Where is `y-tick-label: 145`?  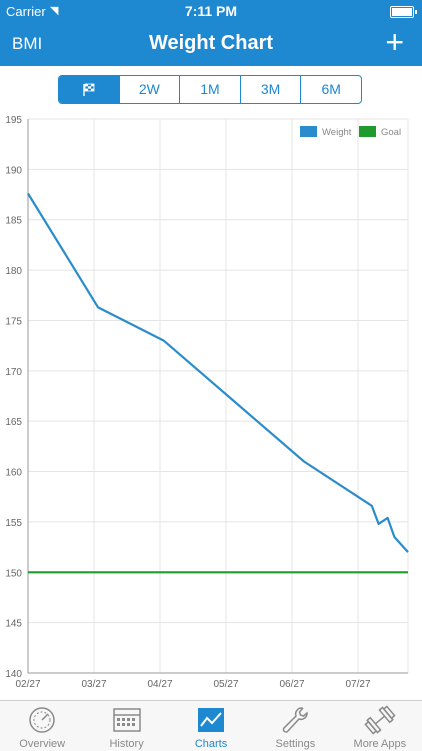
y-tick-label: 145 is located at coordinates (13, 624).